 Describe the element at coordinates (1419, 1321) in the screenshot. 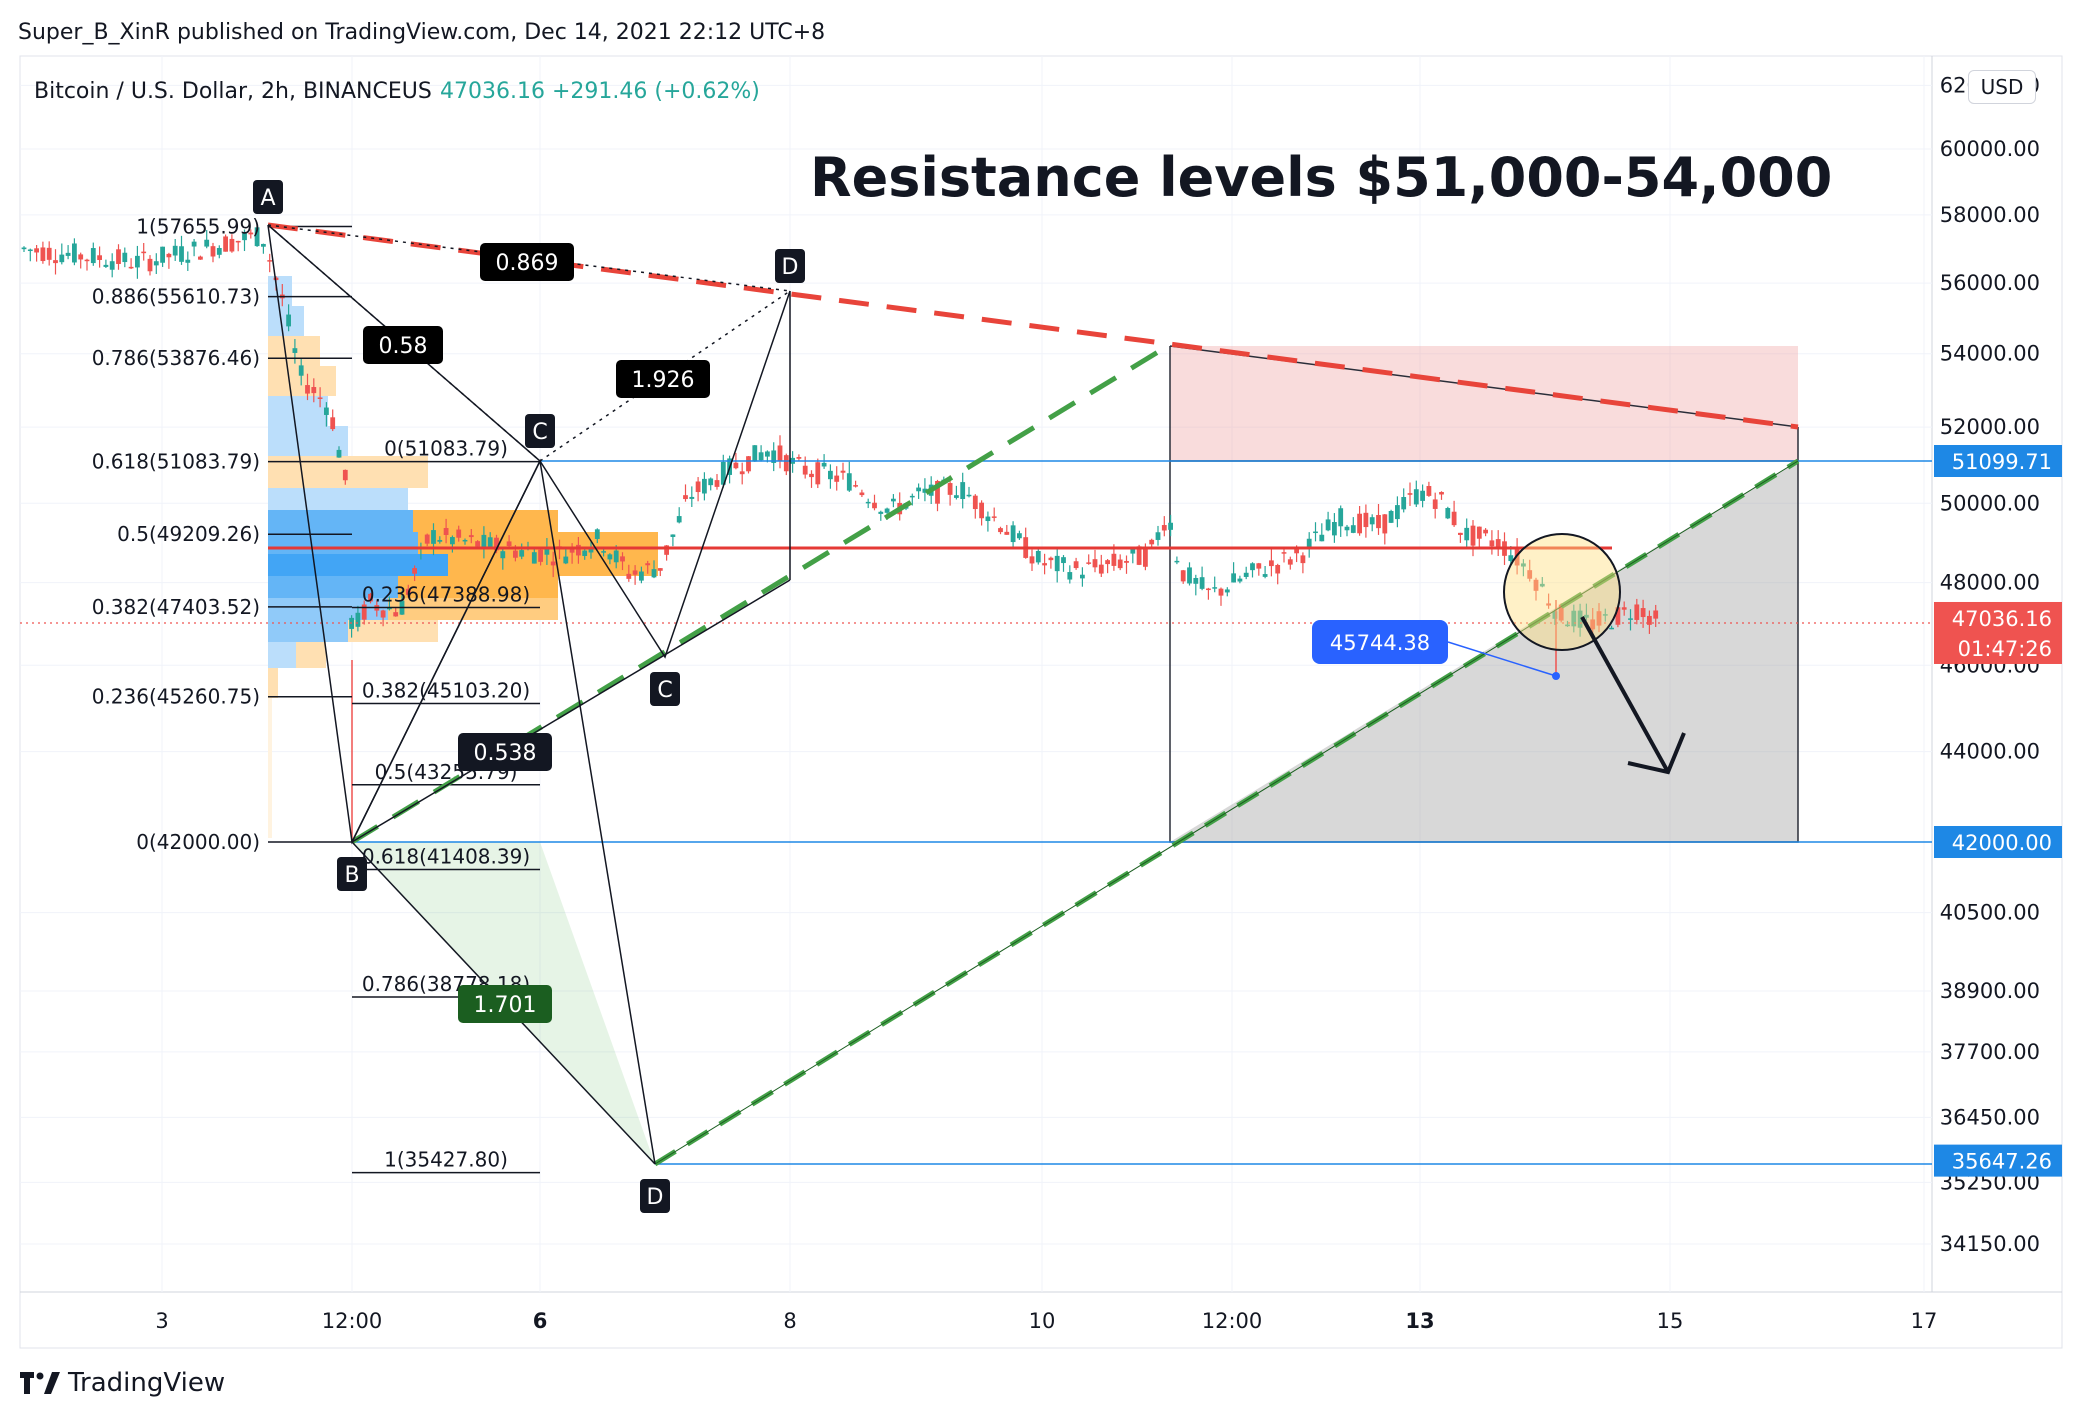

I see `time-tick-label: 13` at that location.